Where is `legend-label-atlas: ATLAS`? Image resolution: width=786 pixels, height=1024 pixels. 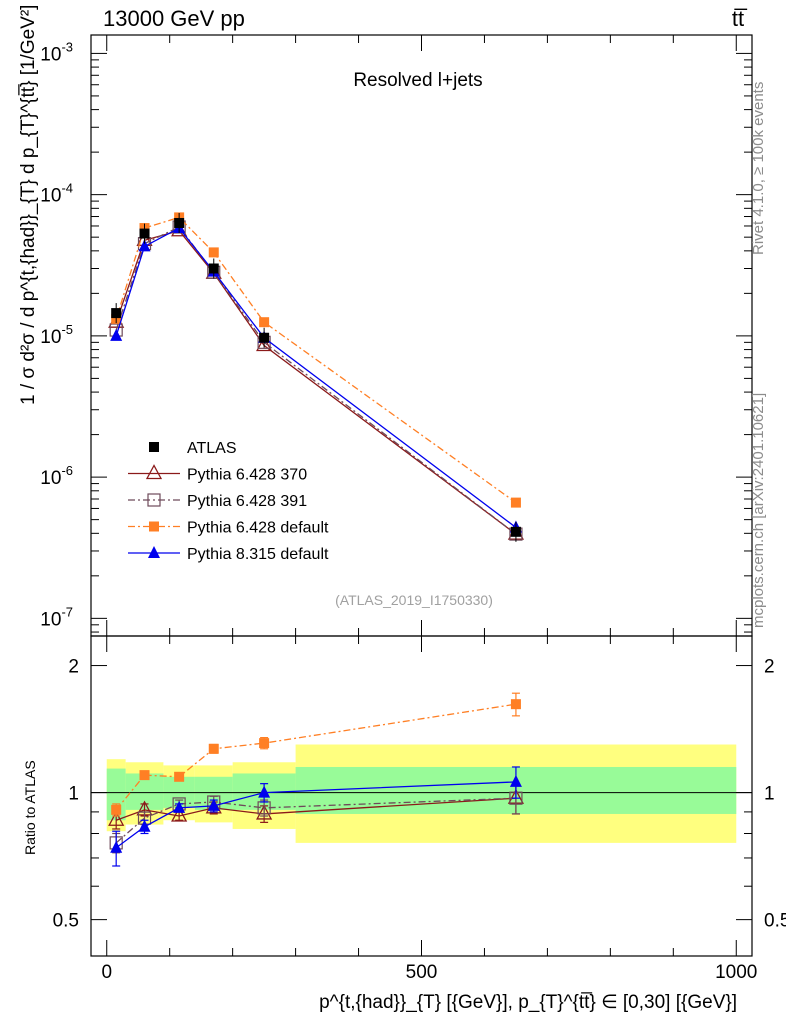 legend-label-atlas: ATLAS is located at coordinates (212, 448).